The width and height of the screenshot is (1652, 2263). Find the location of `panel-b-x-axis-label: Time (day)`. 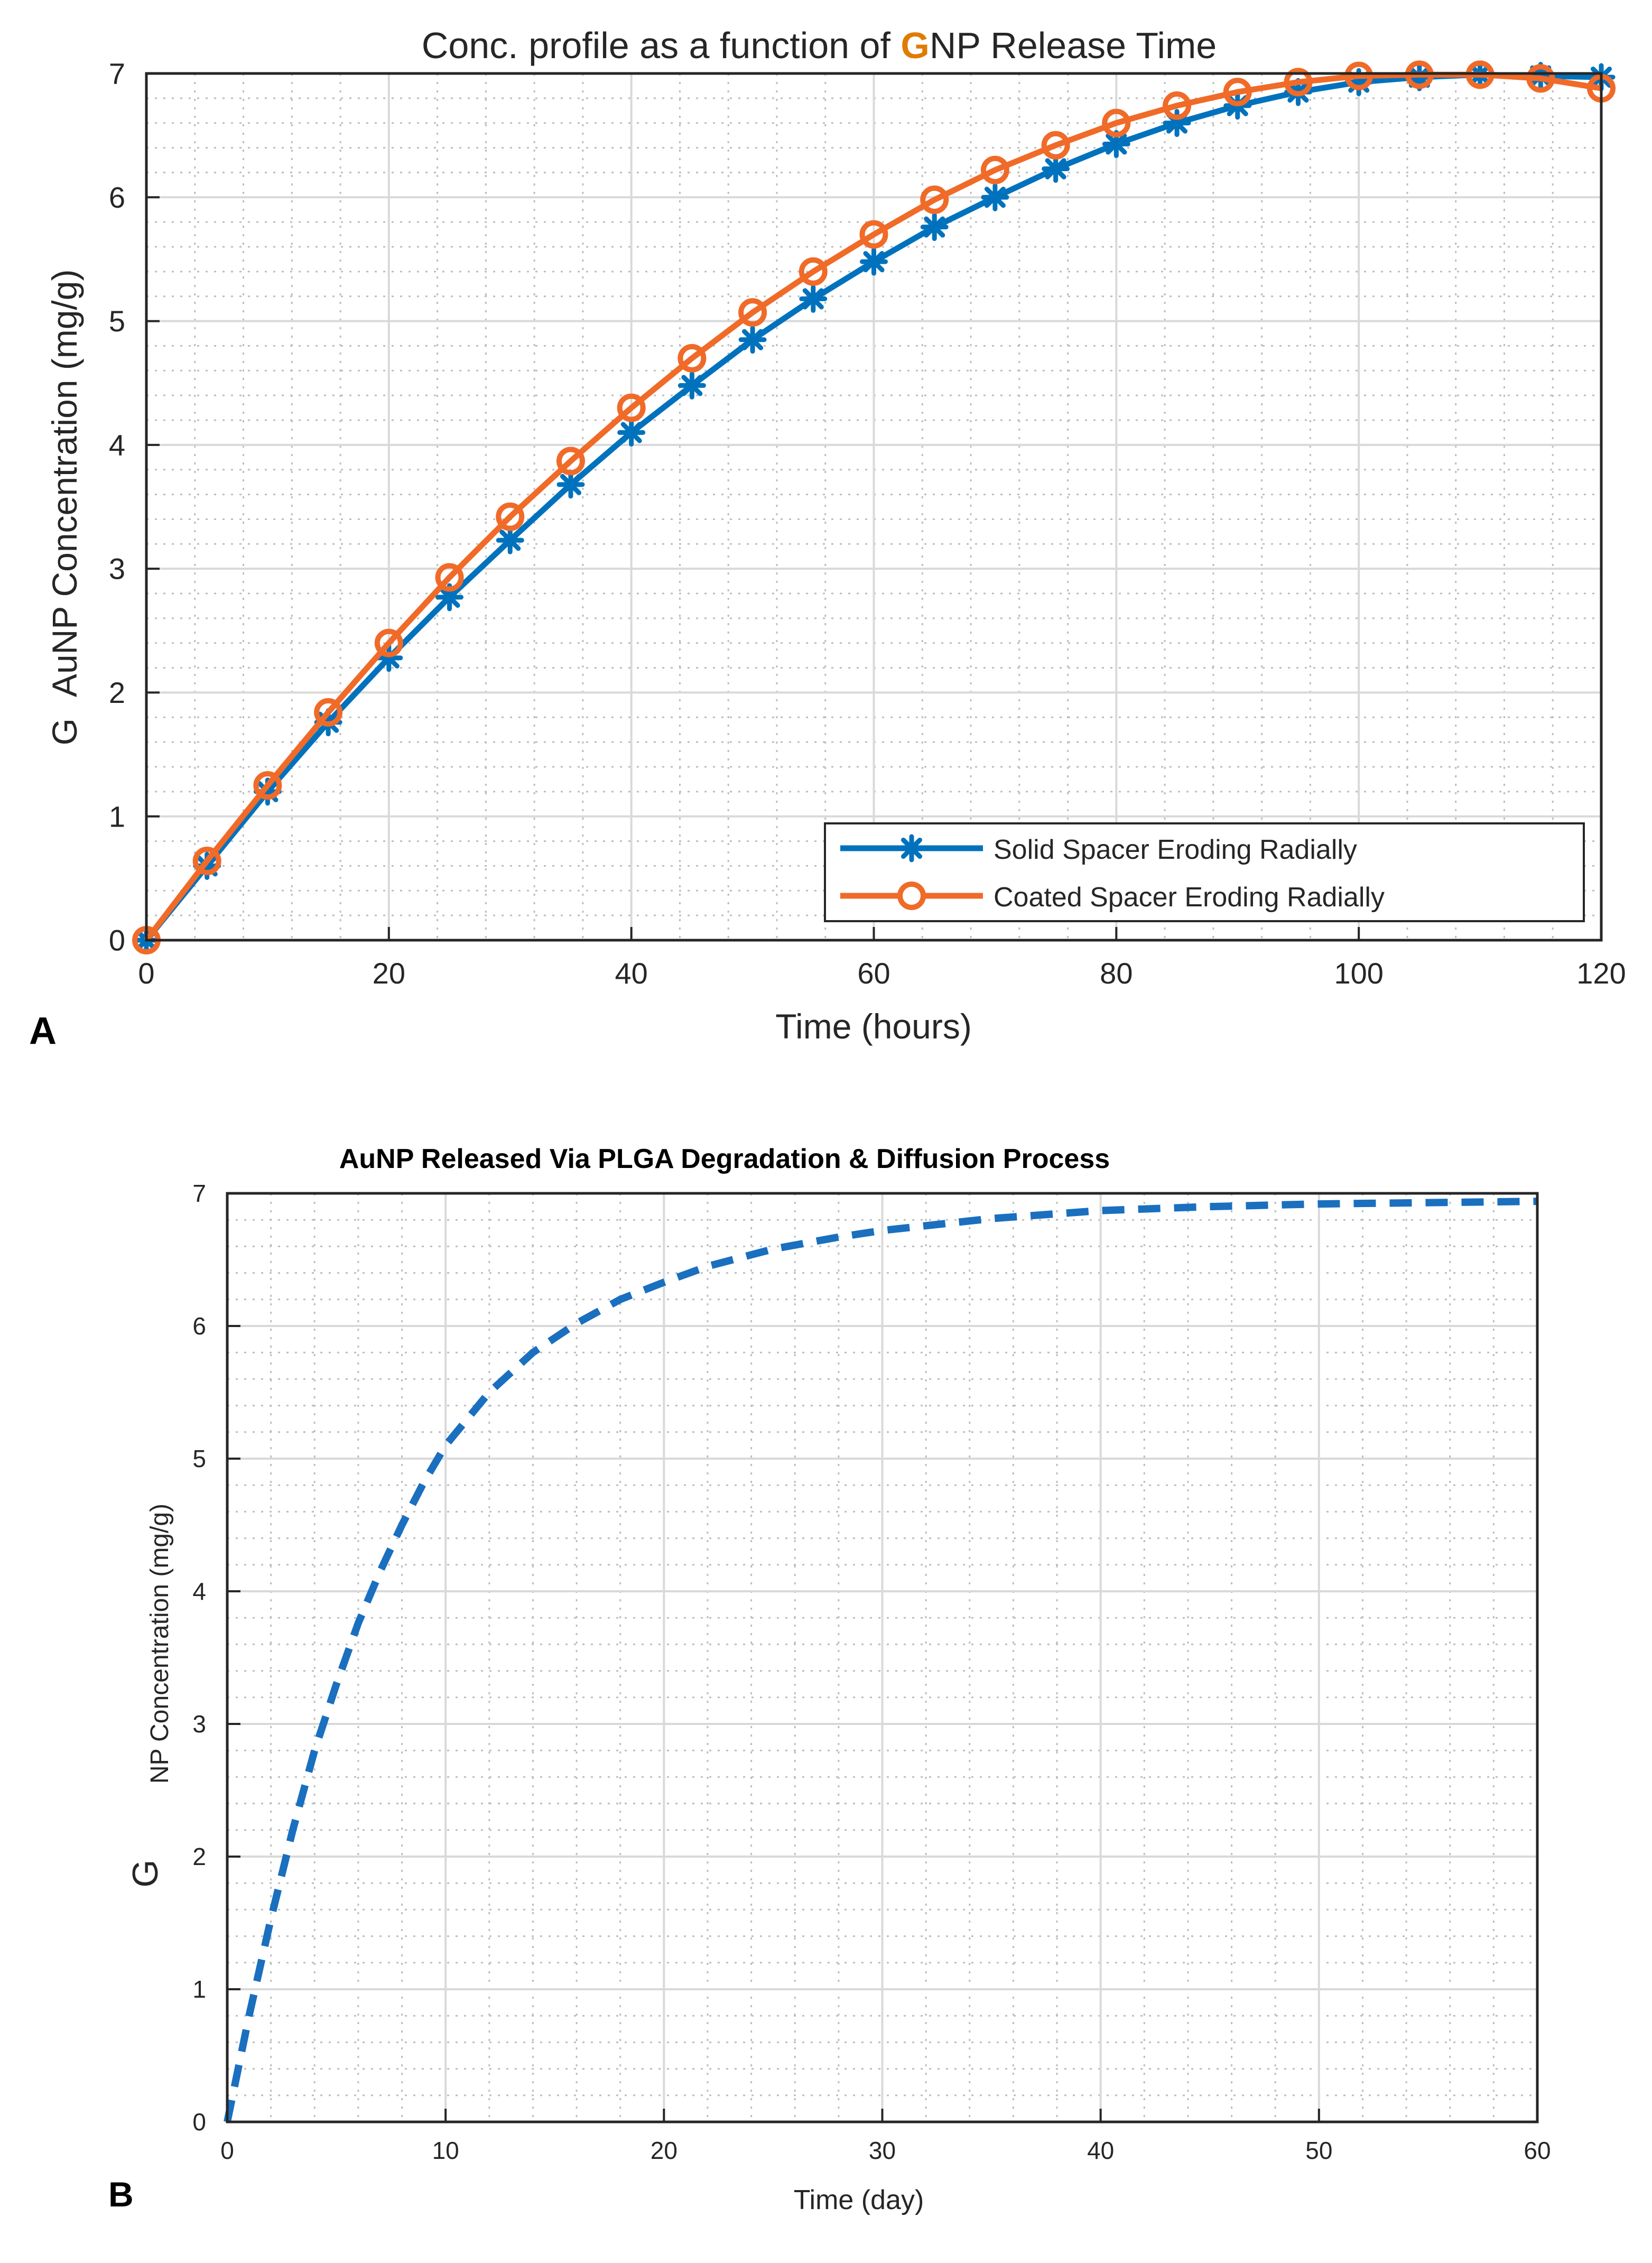

panel-b-x-axis-label: Time (day) is located at coordinates (859, 2200).